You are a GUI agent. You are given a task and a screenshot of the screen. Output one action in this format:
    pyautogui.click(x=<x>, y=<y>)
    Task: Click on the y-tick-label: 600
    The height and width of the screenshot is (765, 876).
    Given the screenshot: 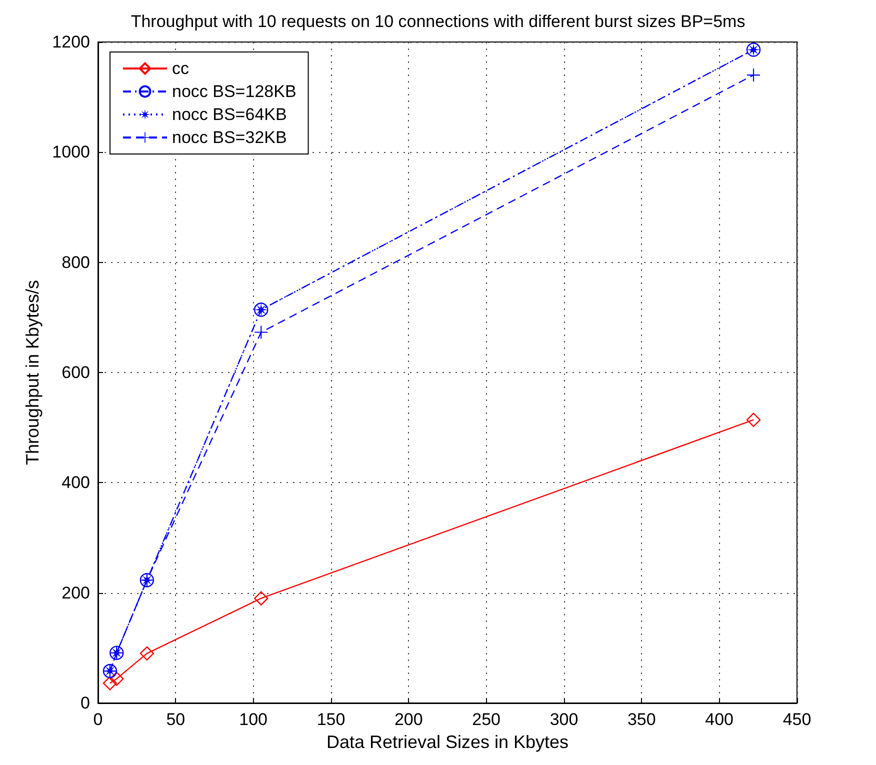 What is the action you would take?
    pyautogui.click(x=76, y=372)
    